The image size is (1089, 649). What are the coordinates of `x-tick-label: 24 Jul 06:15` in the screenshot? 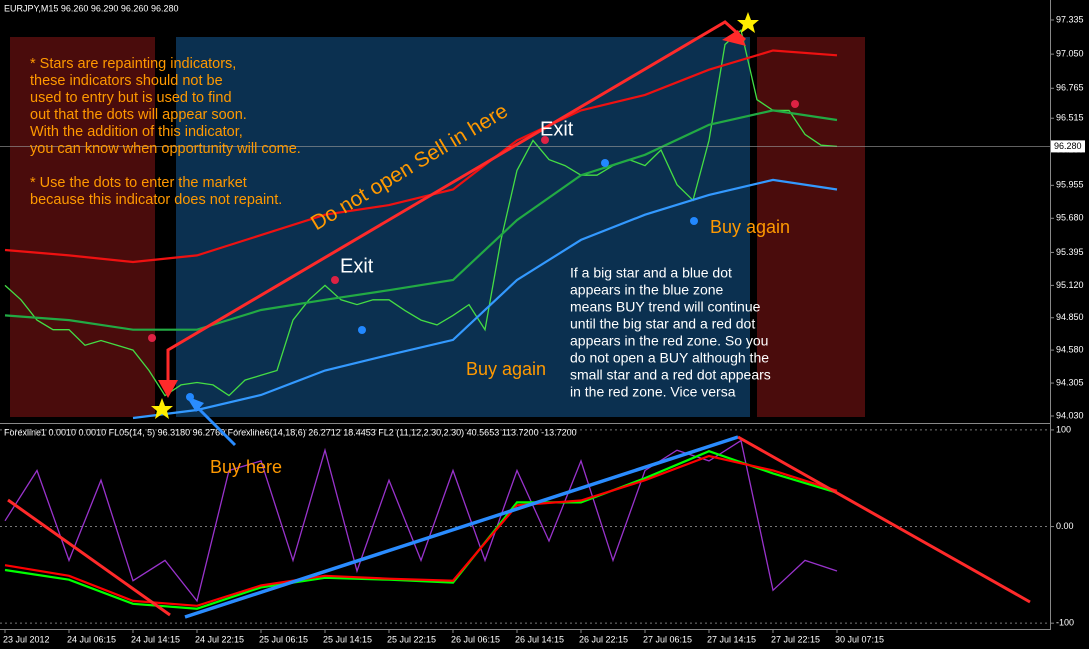 It's located at (91, 639).